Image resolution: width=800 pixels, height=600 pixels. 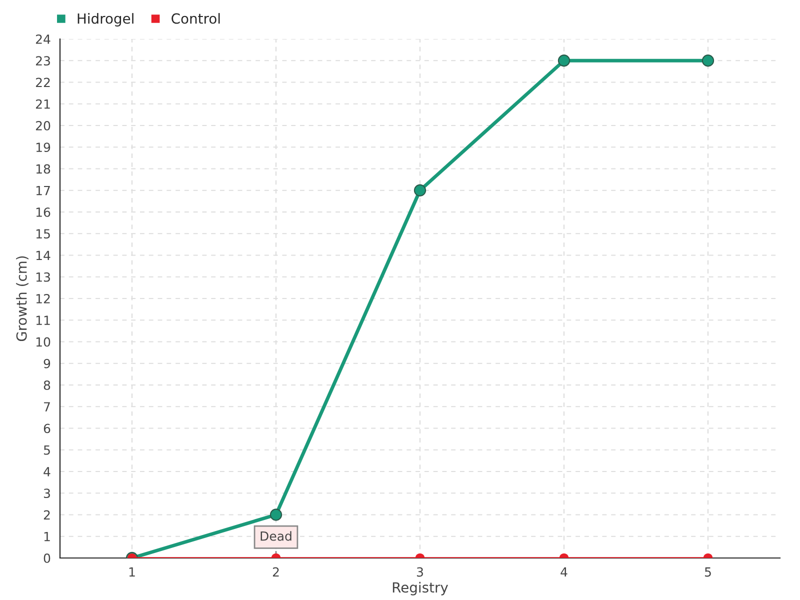 What do you see at coordinates (47, 515) in the screenshot?
I see `y-tick-label: 2` at bounding box center [47, 515].